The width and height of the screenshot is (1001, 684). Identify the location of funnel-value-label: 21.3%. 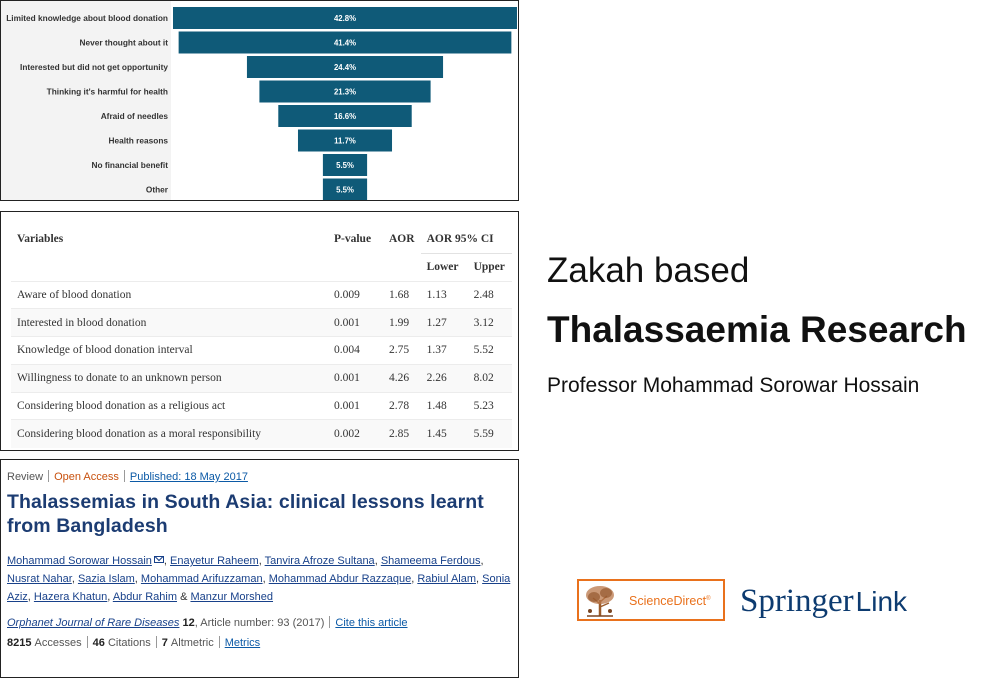
(345, 92).